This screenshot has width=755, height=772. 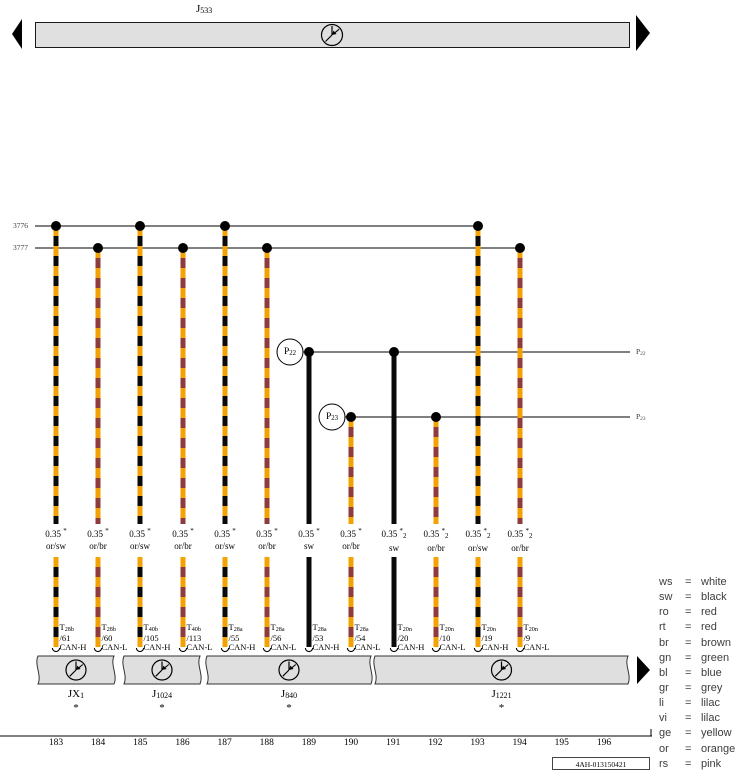 I want to click on legend-code: rs, so click(x=664, y=763).